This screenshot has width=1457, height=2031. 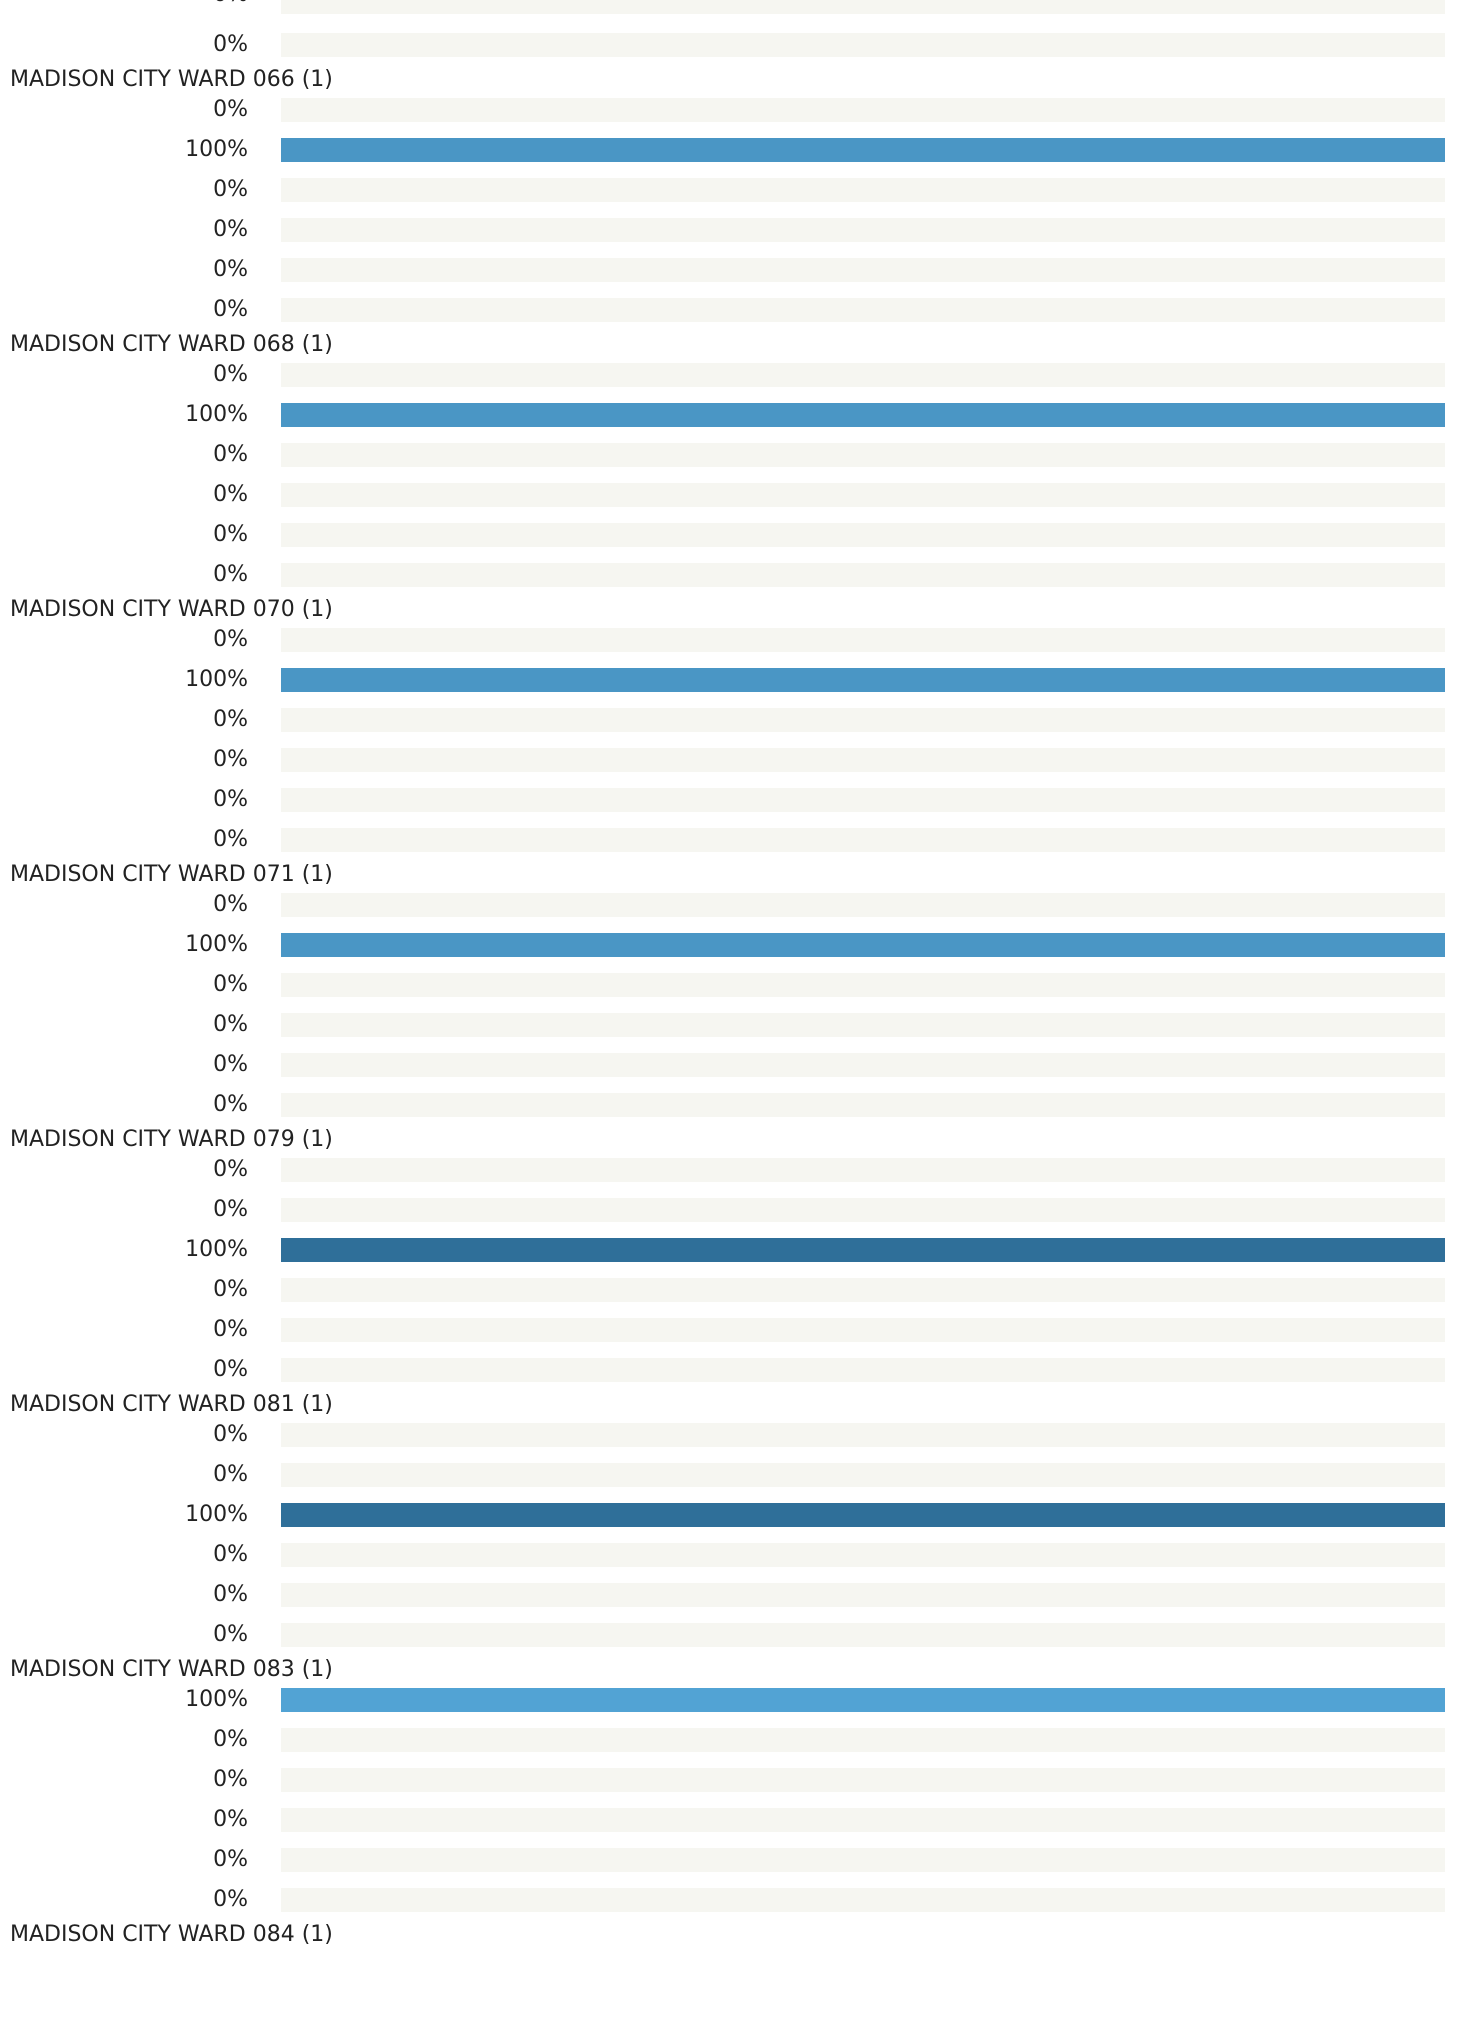 What do you see at coordinates (171, 79) in the screenshot?
I see `ward-label: MADISON CITY WARD 066 (1)` at bounding box center [171, 79].